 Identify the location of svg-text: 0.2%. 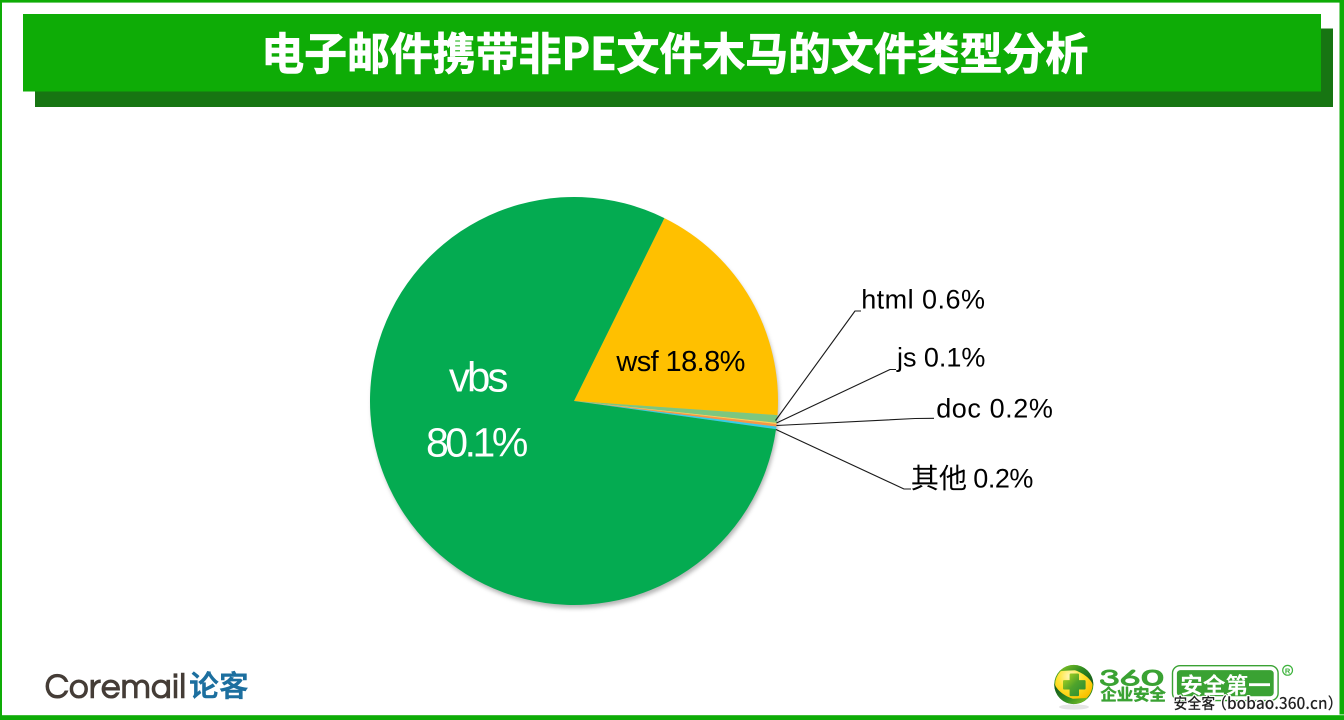
(1003, 479).